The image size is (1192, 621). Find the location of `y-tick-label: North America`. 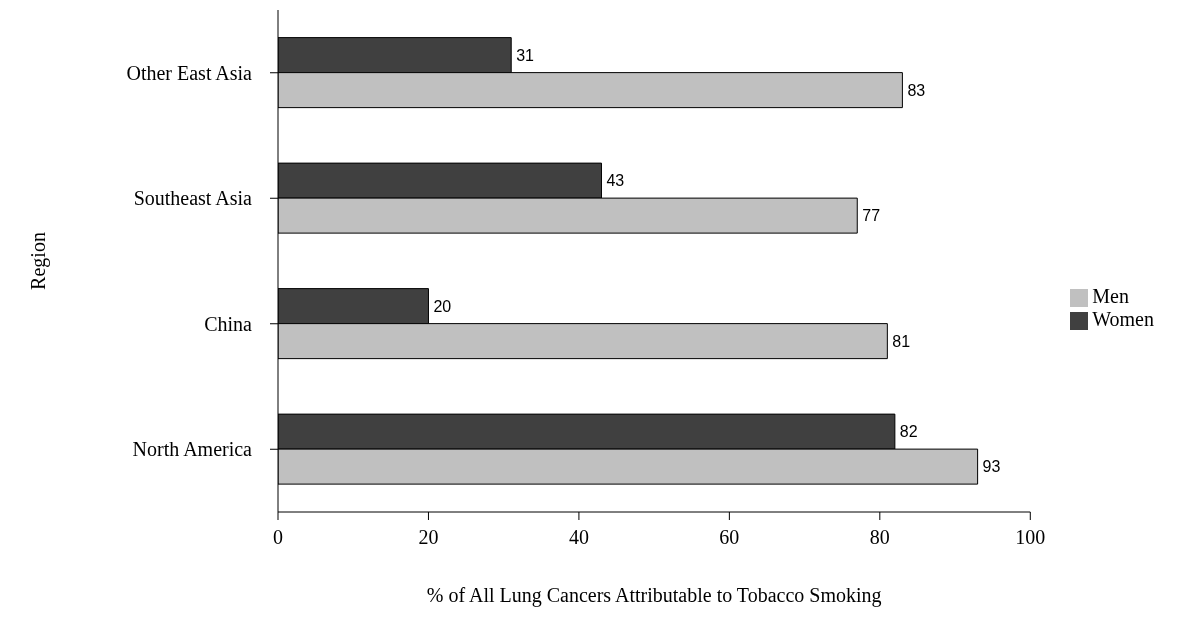

y-tick-label: North America is located at coordinates (192, 449).